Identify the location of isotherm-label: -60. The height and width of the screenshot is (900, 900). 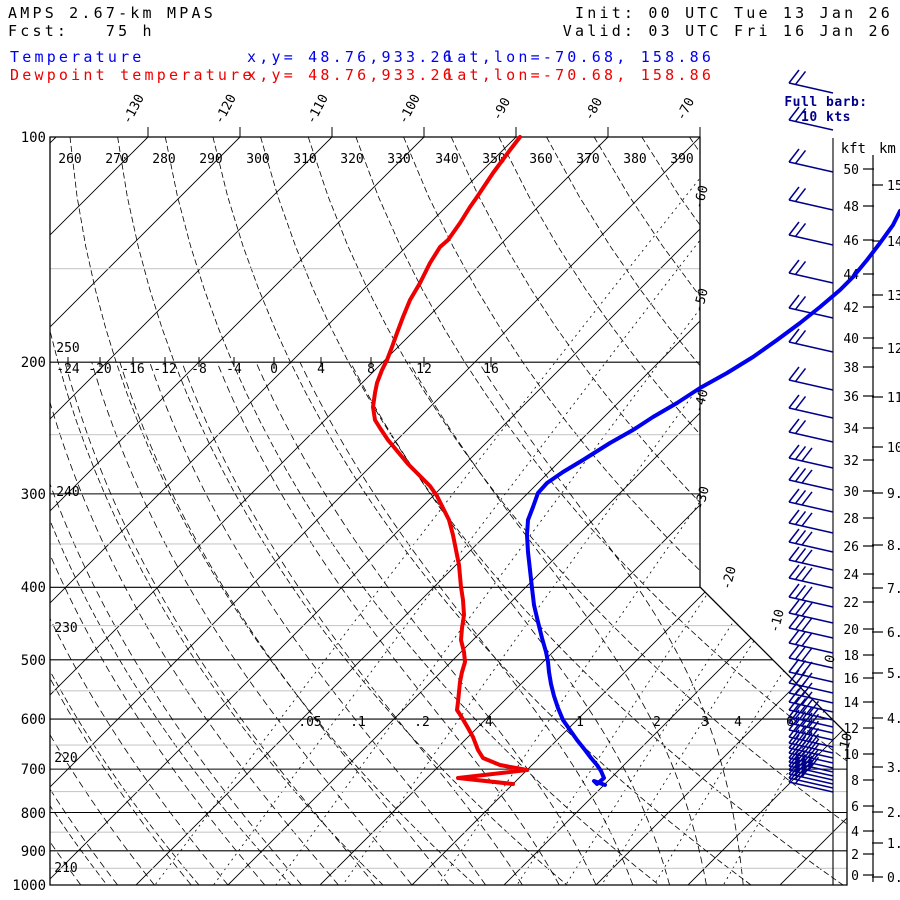
(701, 197).